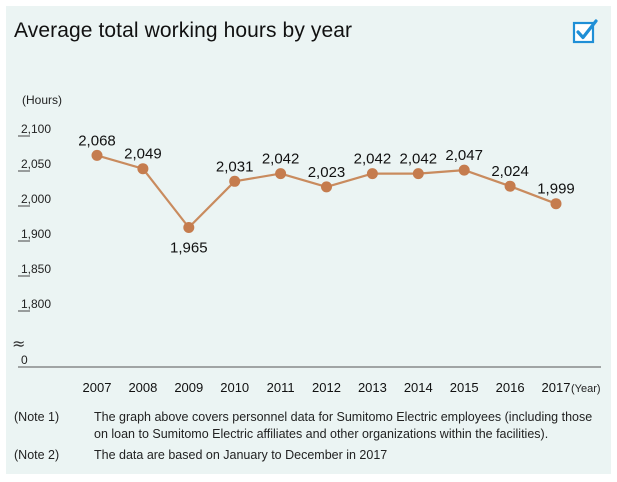 The height and width of the screenshot is (482, 617). What do you see at coordinates (36, 234) in the screenshot?
I see `y-tick-label: 1,900` at bounding box center [36, 234].